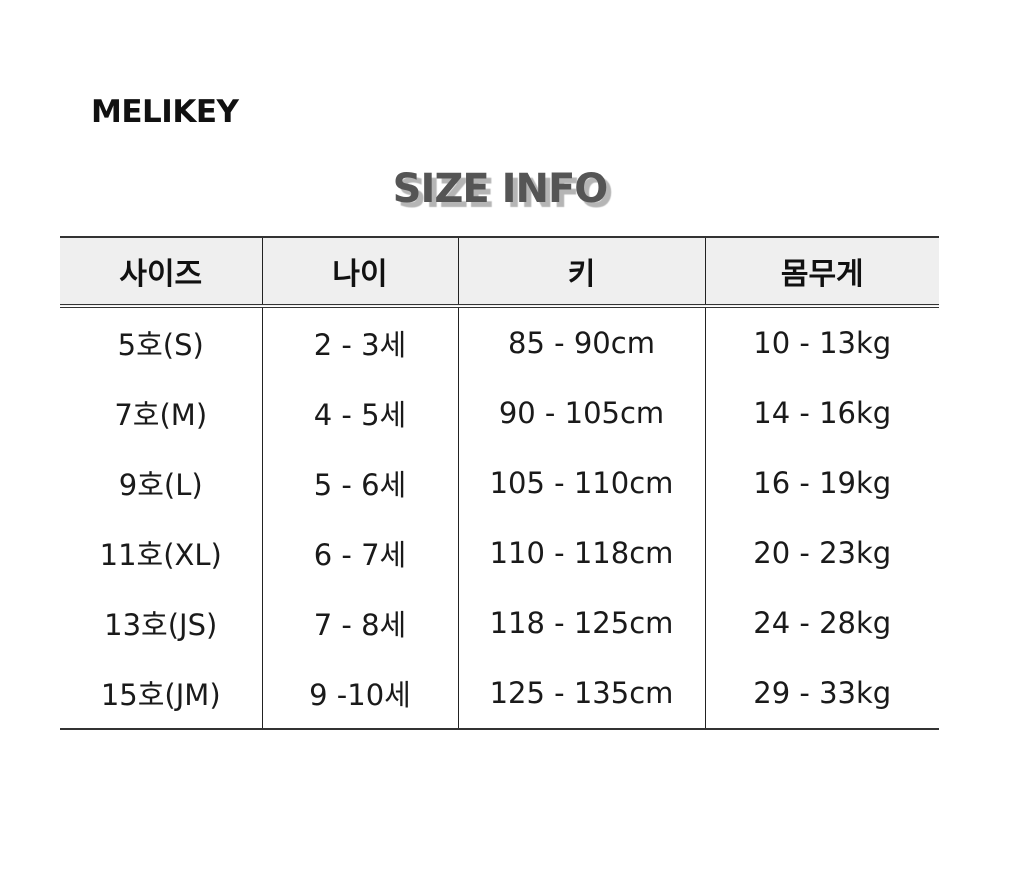  What do you see at coordinates (161, 272) in the screenshot?
I see `header-size: 사이즈` at bounding box center [161, 272].